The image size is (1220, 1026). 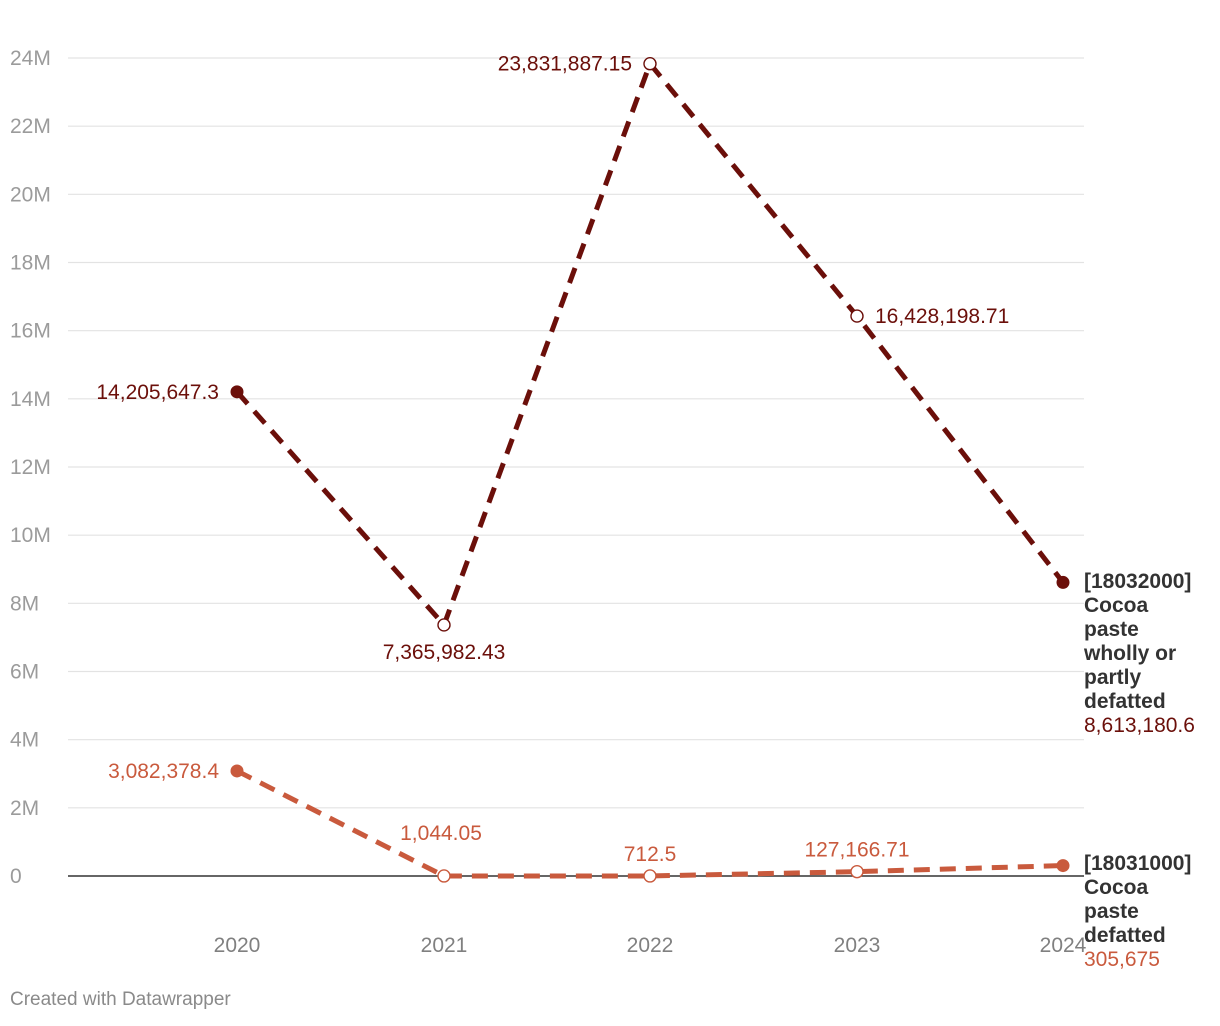 I want to click on y-tick-label: 14M, so click(x=30, y=399).